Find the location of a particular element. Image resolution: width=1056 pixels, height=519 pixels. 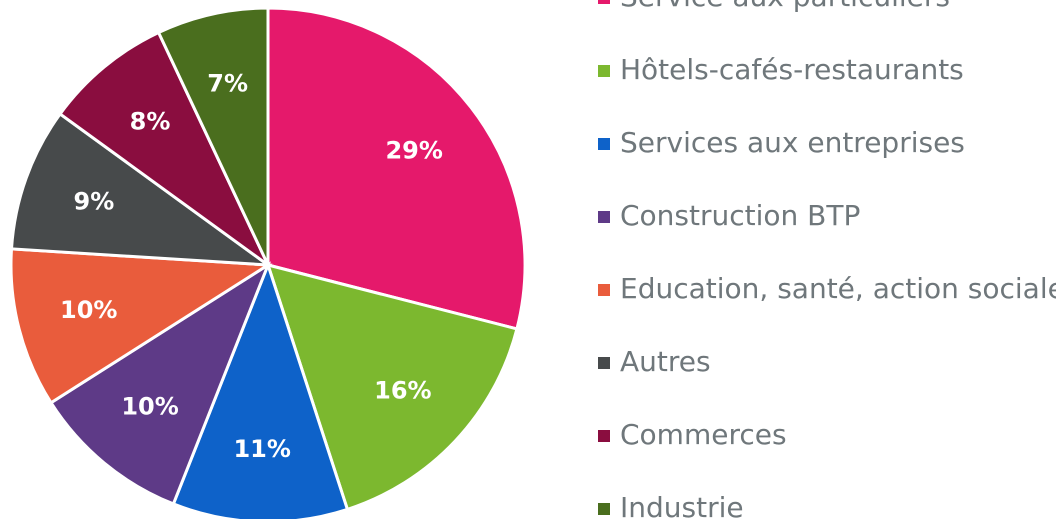

legend-label: Industrie is located at coordinates (682, 505).